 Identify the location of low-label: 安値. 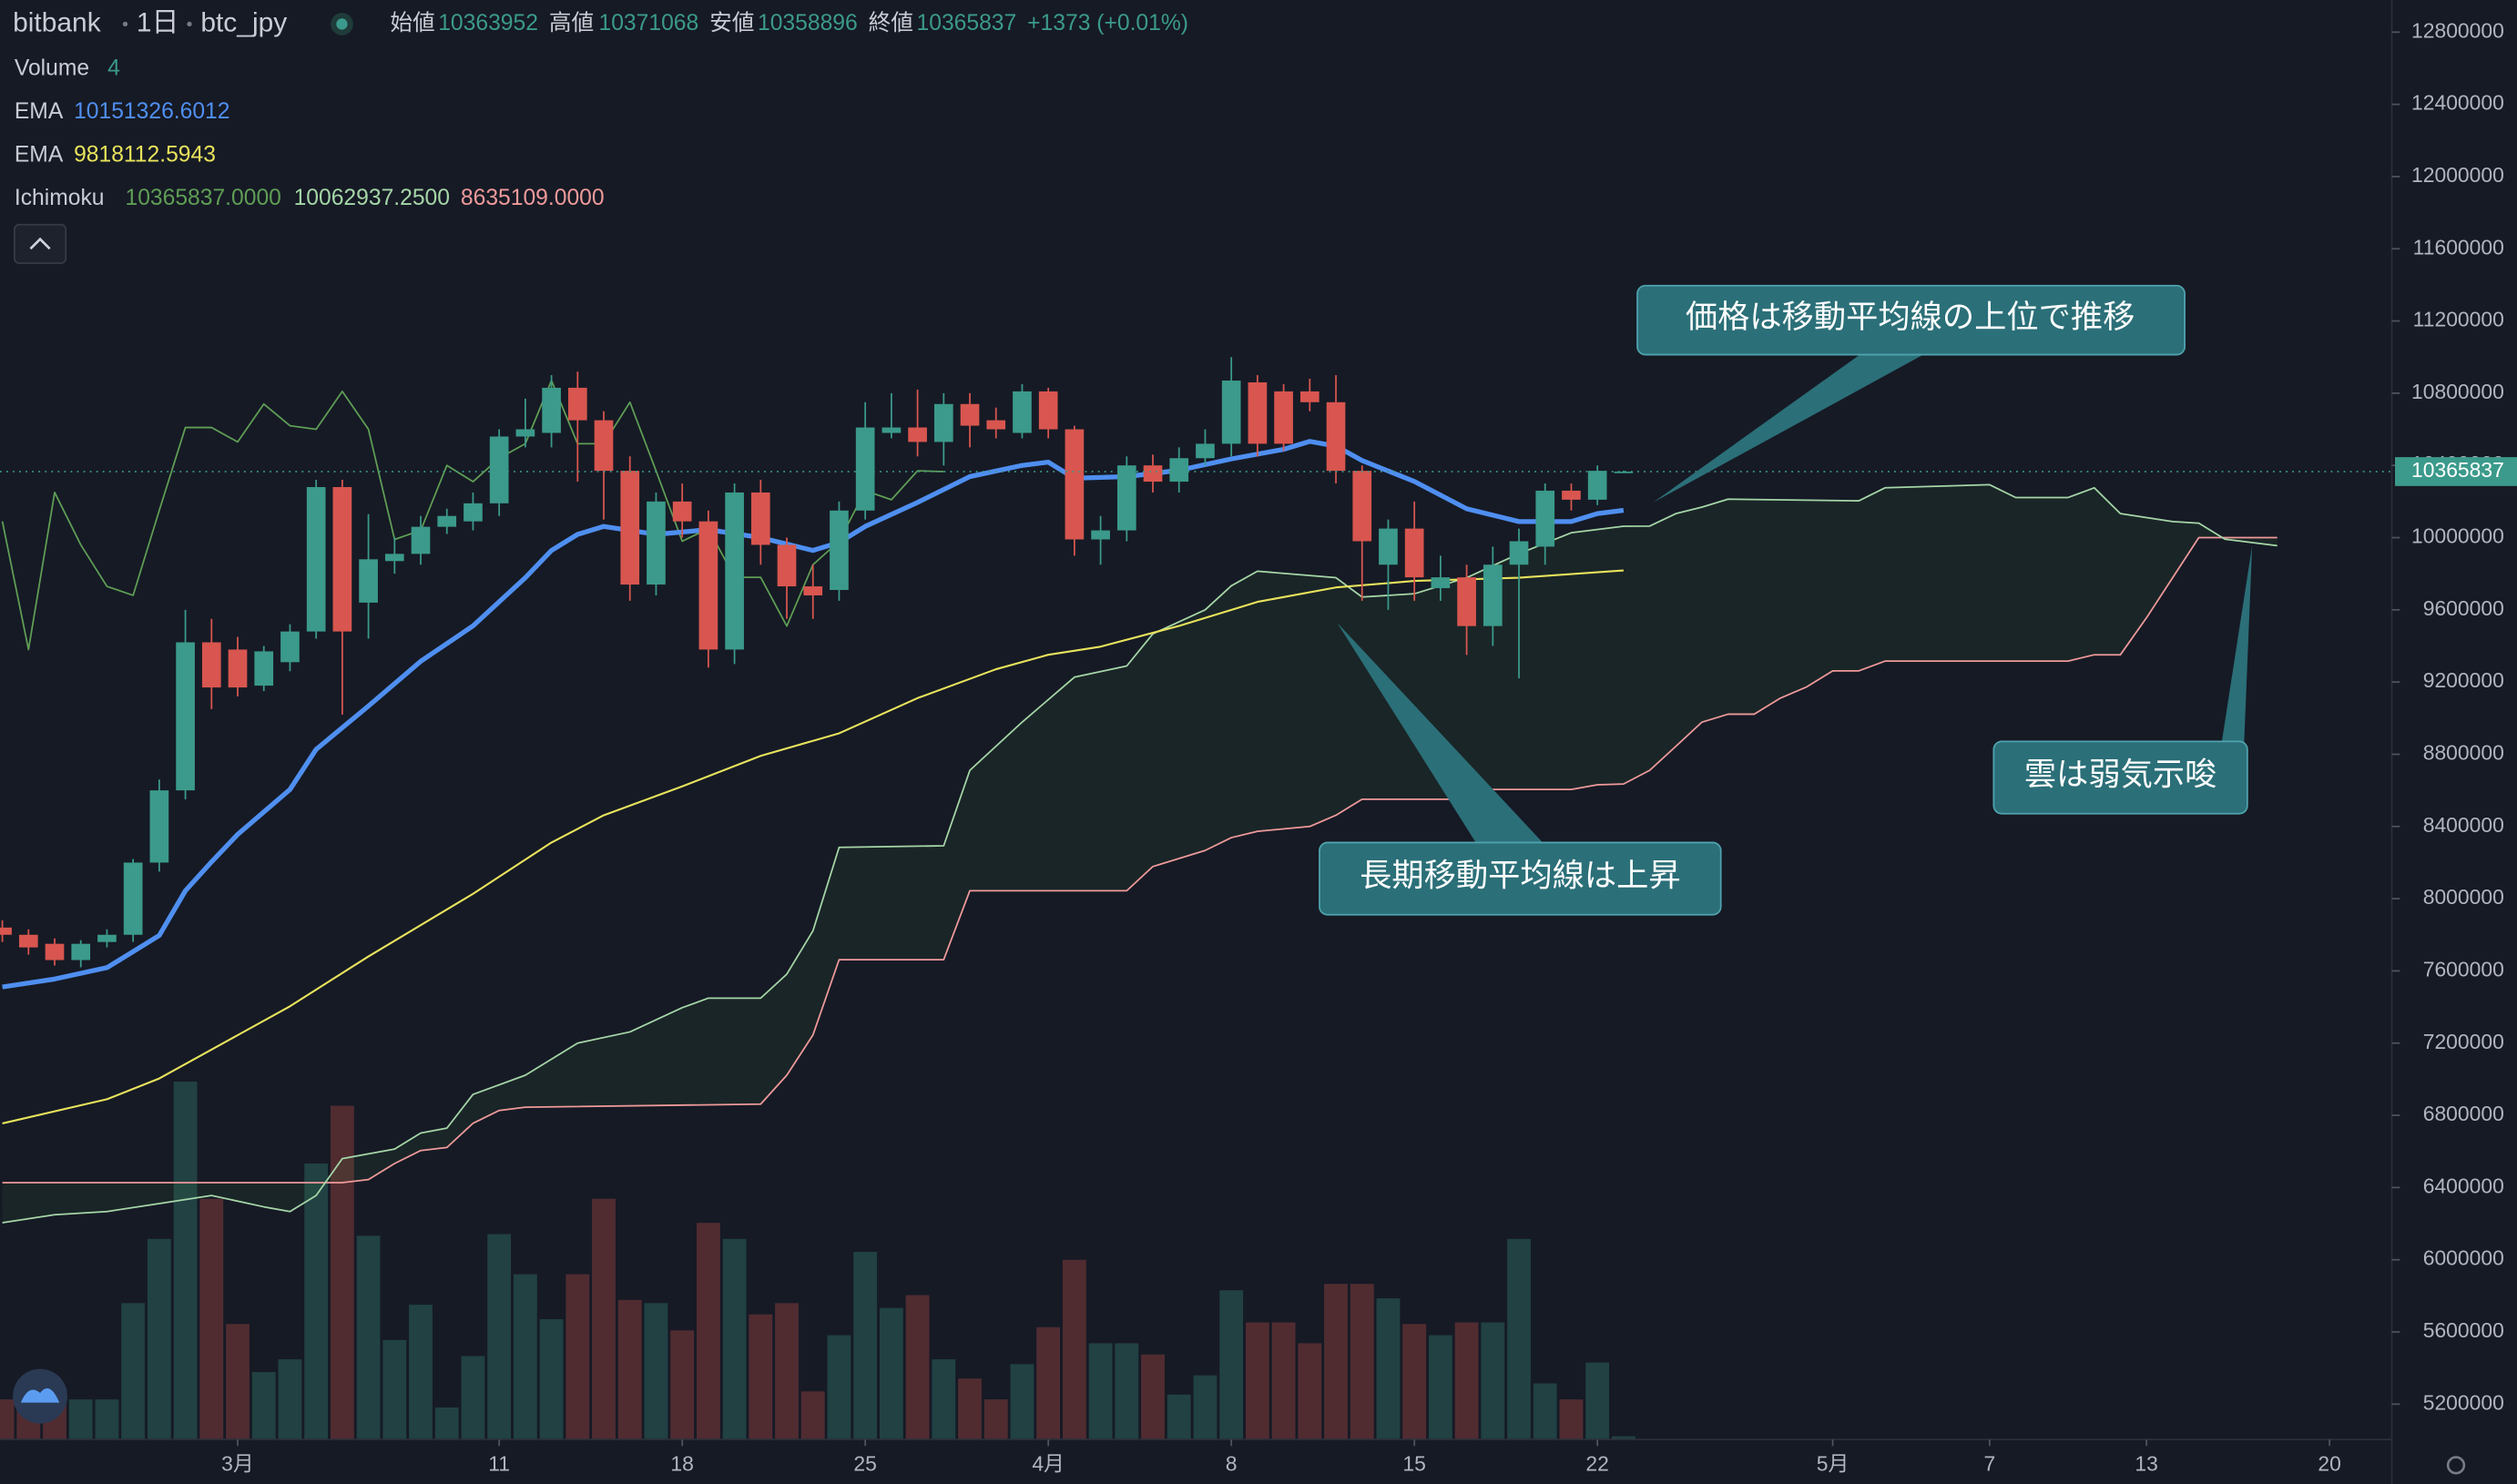
(731, 23).